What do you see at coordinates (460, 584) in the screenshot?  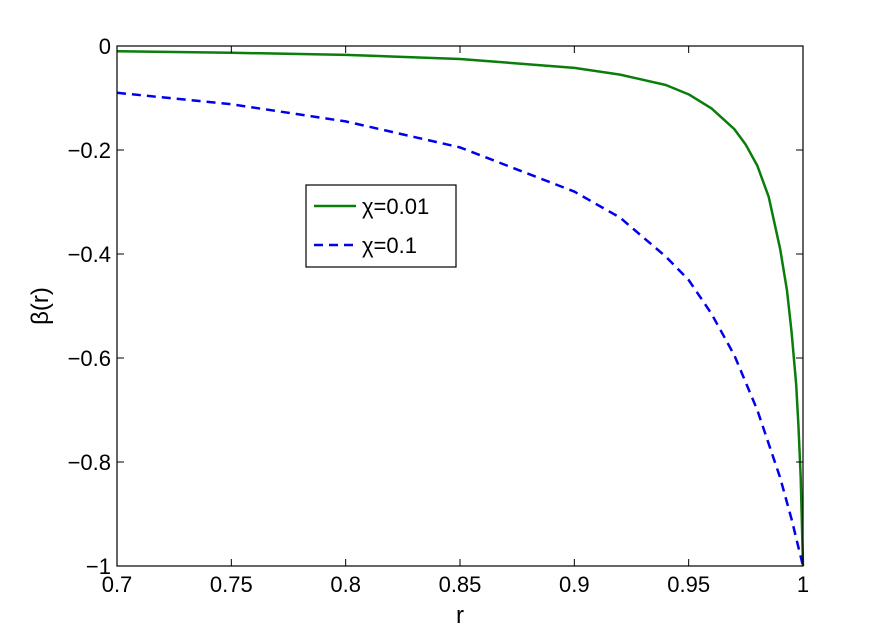 I see `x-tick-label: 0.85` at bounding box center [460, 584].